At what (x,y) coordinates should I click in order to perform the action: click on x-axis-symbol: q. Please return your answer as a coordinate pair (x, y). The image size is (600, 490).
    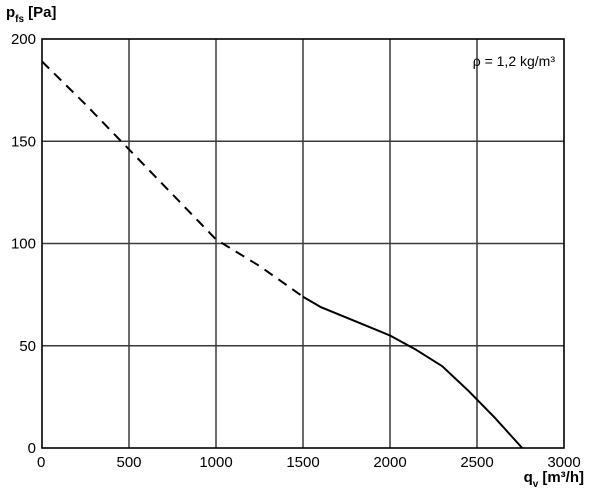
    Looking at the image, I should click on (528, 477).